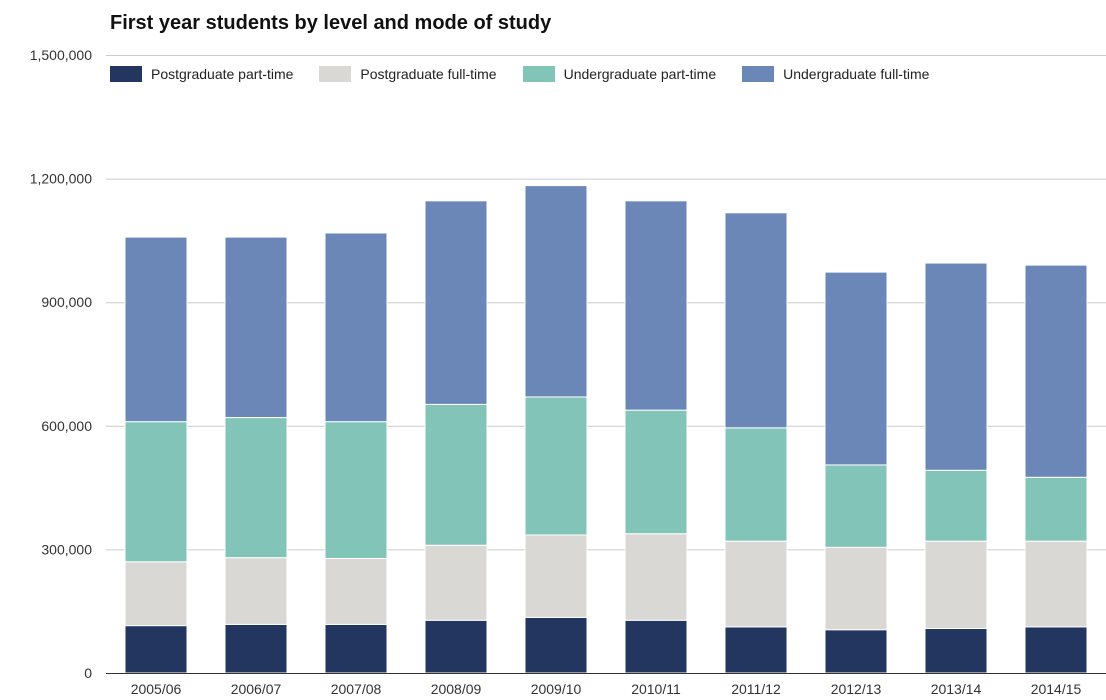 This screenshot has width=1106, height=700. I want to click on legend-item-postgraduate-full-time: Postgraduate full-time, so click(408, 74).